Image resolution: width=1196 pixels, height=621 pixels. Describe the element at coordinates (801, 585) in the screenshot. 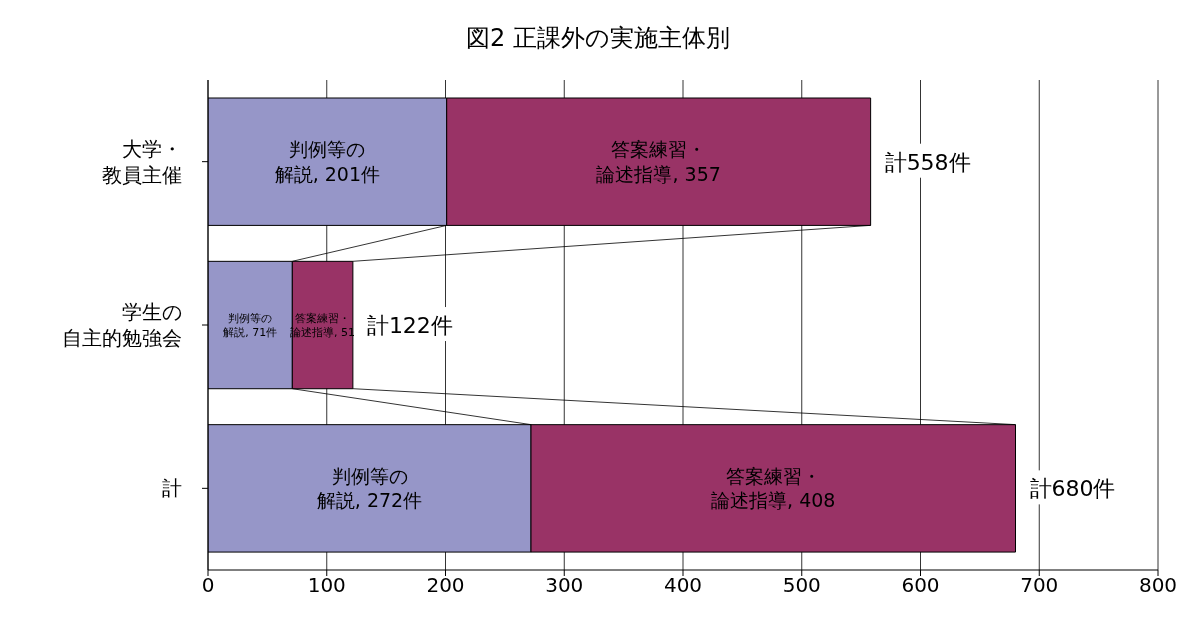

I see `x-tick-label: 500` at that location.